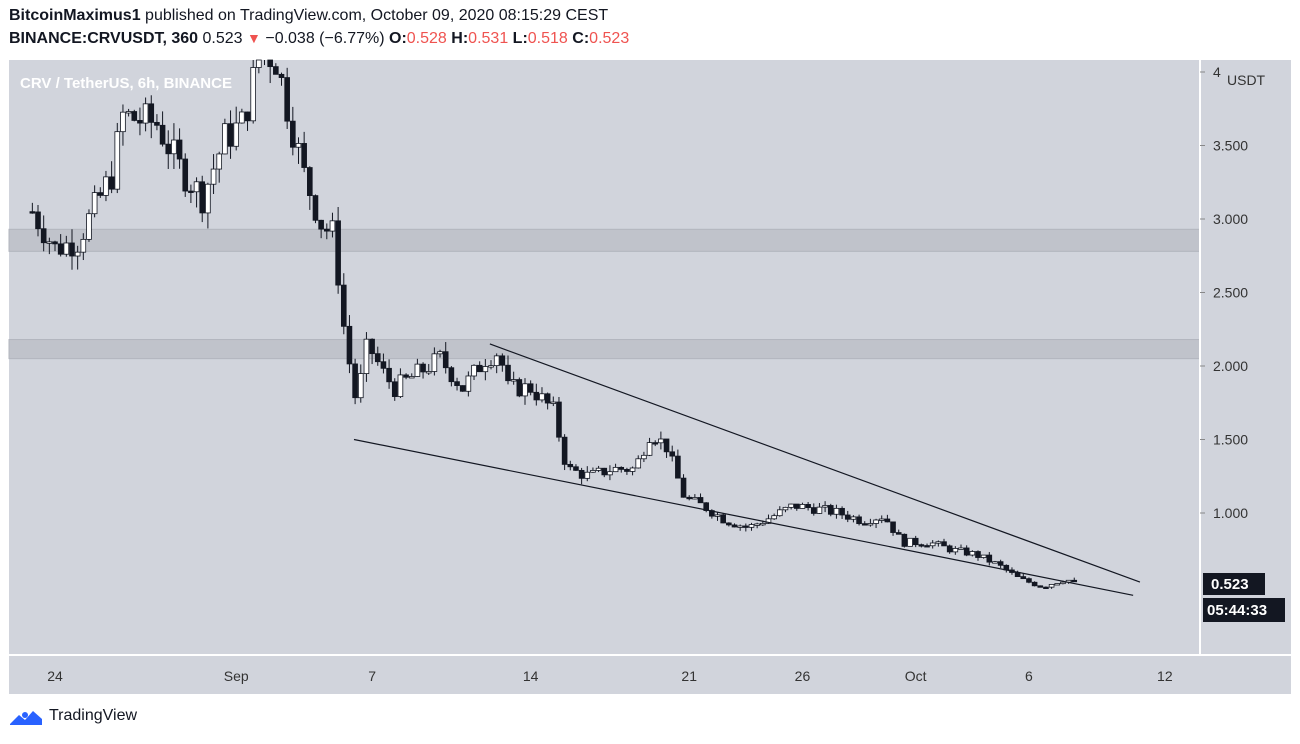  I want to click on high-value: 0.531, so click(488, 38).